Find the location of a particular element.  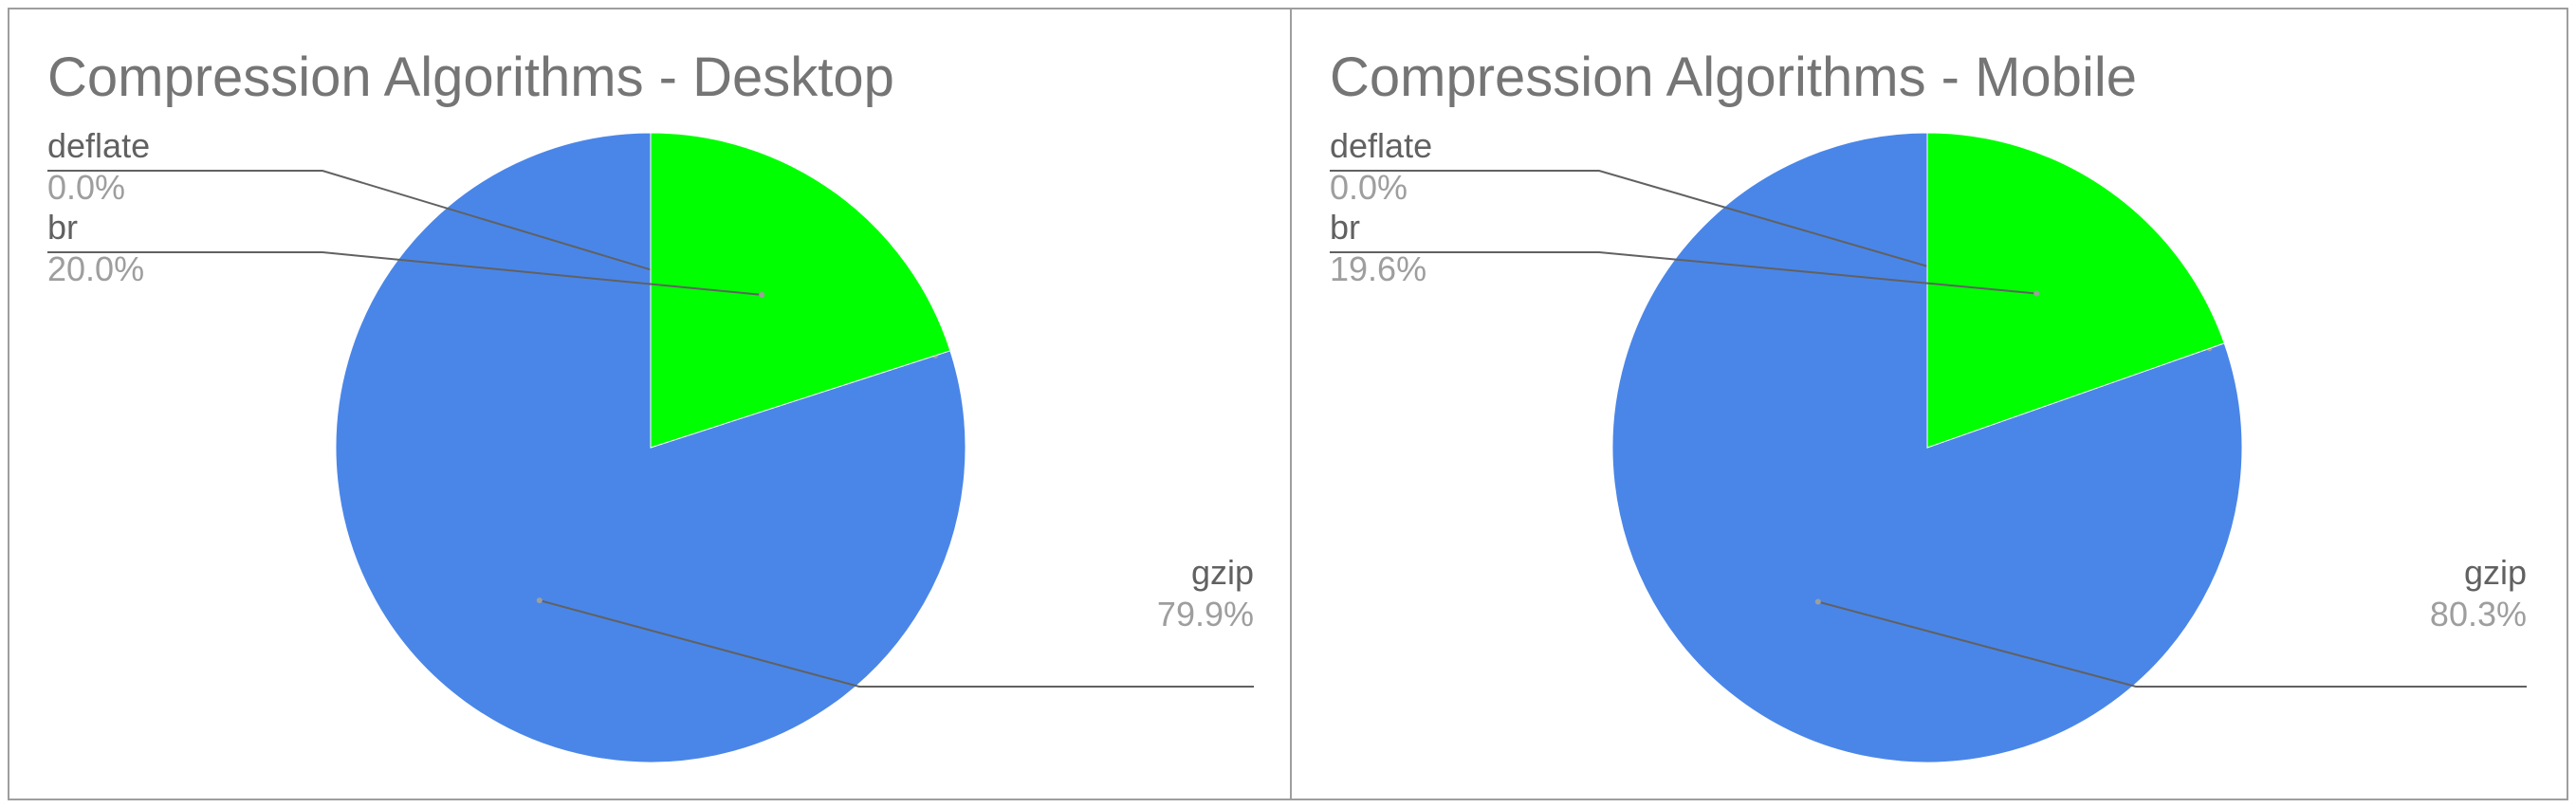

slice-percent-gzip: 79.9% is located at coordinates (1205, 615).